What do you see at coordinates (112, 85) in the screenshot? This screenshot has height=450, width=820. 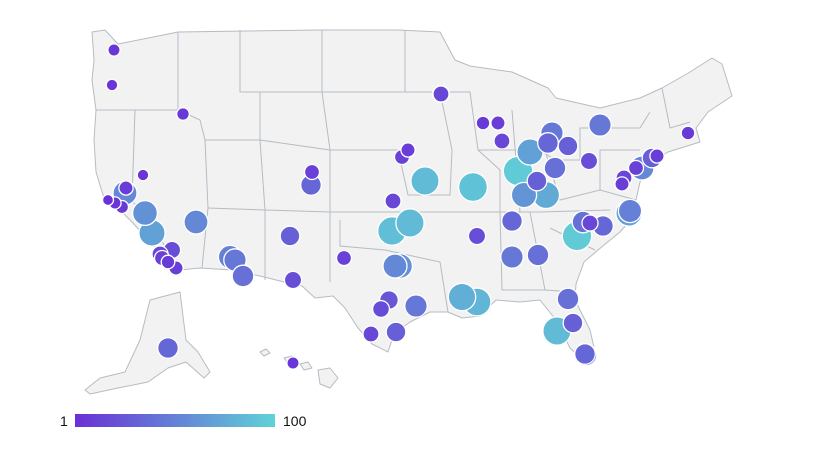 I see `location-bubble-portland` at bounding box center [112, 85].